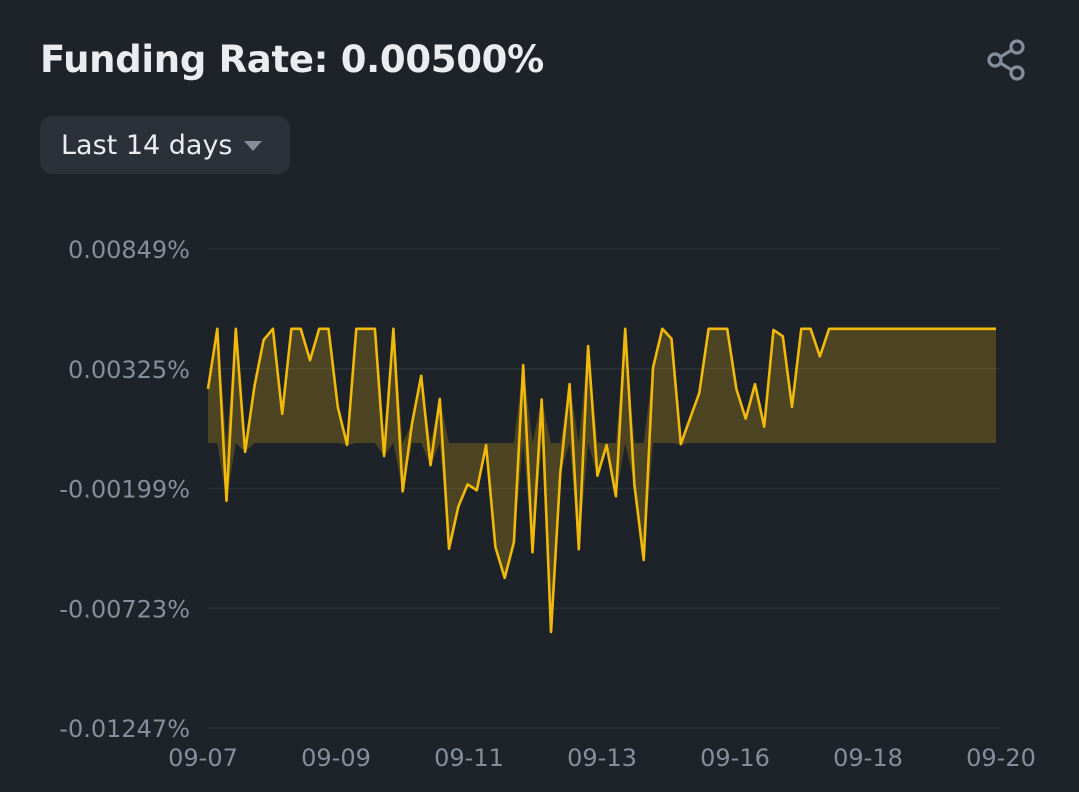  Describe the element at coordinates (602, 385) in the screenshot. I see `area-fill-positive` at that location.